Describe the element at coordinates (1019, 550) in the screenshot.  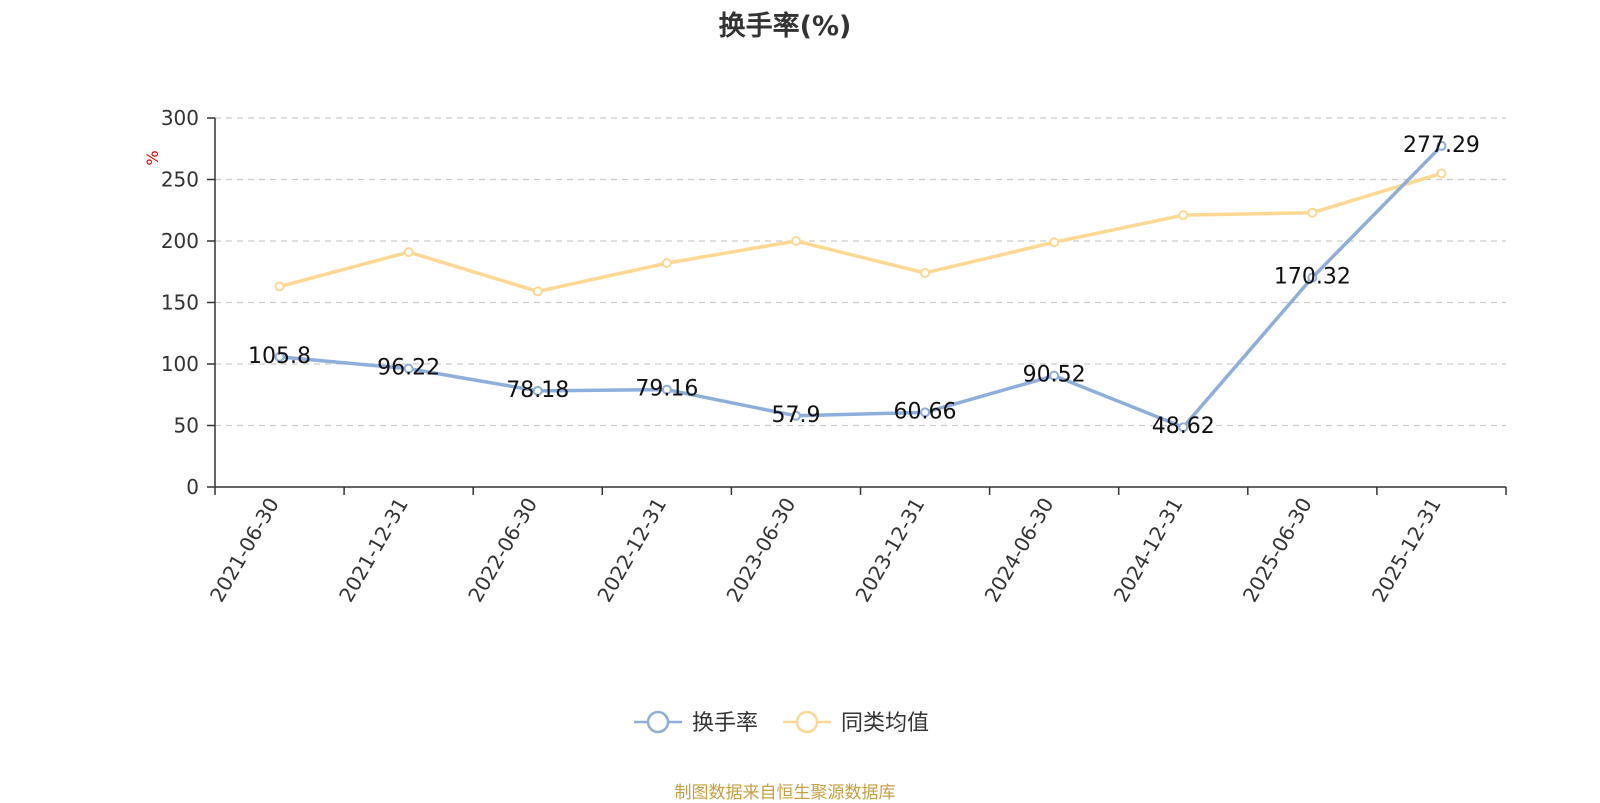
I see `x-tick-label: 2024-06-30` at that location.